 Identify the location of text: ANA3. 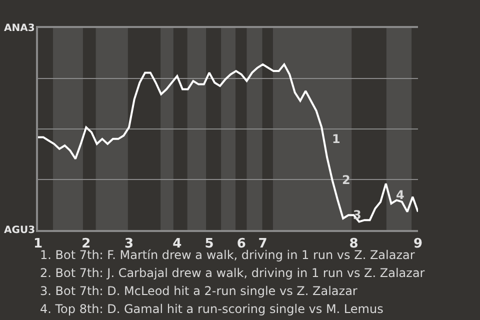
(19, 28).